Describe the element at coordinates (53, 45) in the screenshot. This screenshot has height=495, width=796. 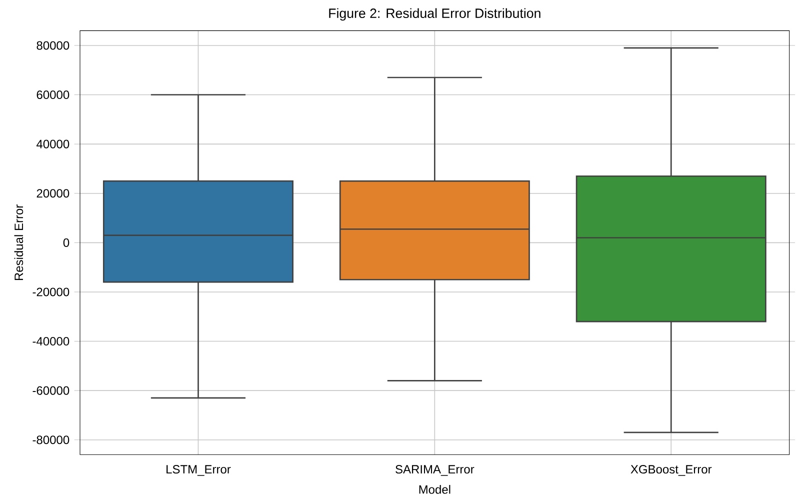
I see `y-tick-label: 80000` at that location.